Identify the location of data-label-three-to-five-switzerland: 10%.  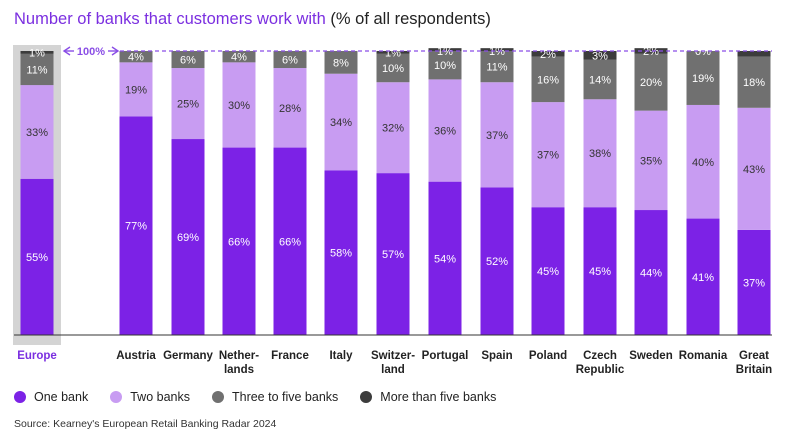
(393, 69).